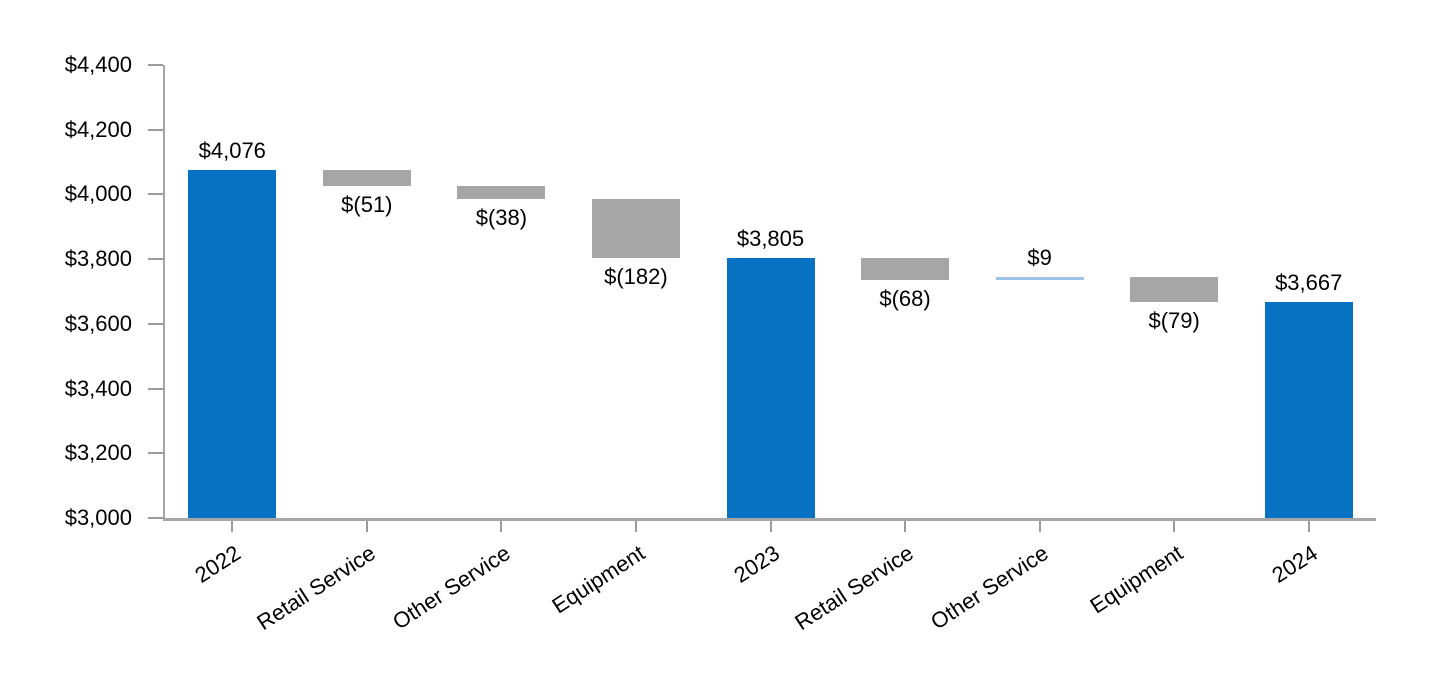 The width and height of the screenshot is (1440, 698). Describe the element at coordinates (98, 129) in the screenshot. I see `y-axis-tick-label: $4,200` at that location.